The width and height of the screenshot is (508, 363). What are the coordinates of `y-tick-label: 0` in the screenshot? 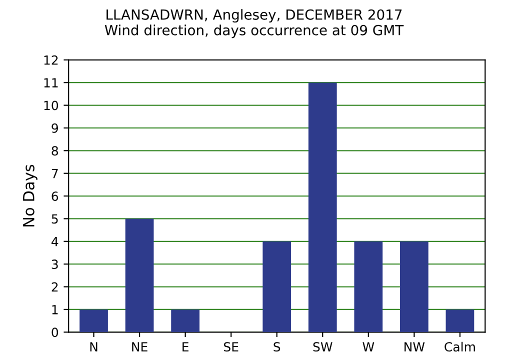 It's located at (55, 333).